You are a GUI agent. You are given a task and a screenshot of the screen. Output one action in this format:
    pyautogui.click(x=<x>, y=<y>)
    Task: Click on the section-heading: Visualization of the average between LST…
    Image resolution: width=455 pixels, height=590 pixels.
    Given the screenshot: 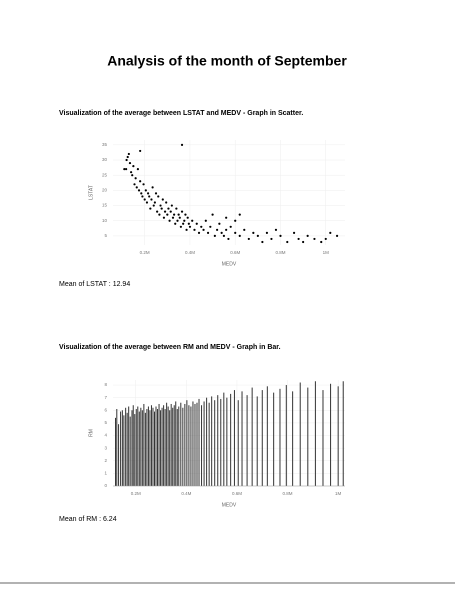 What is the action you would take?
    pyautogui.click(x=181, y=113)
    